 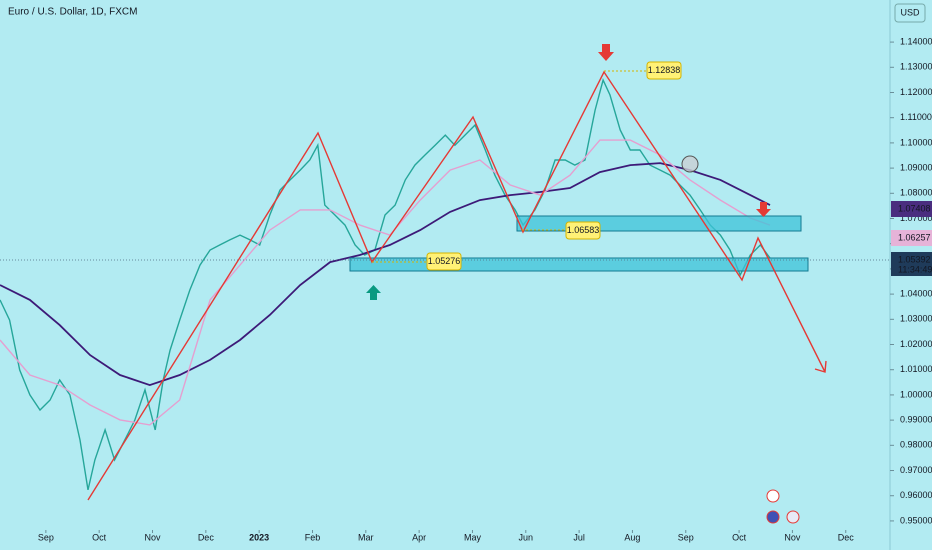 What do you see at coordinates (366, 537) in the screenshot?
I see `x-tick-label: Mar` at bounding box center [366, 537].